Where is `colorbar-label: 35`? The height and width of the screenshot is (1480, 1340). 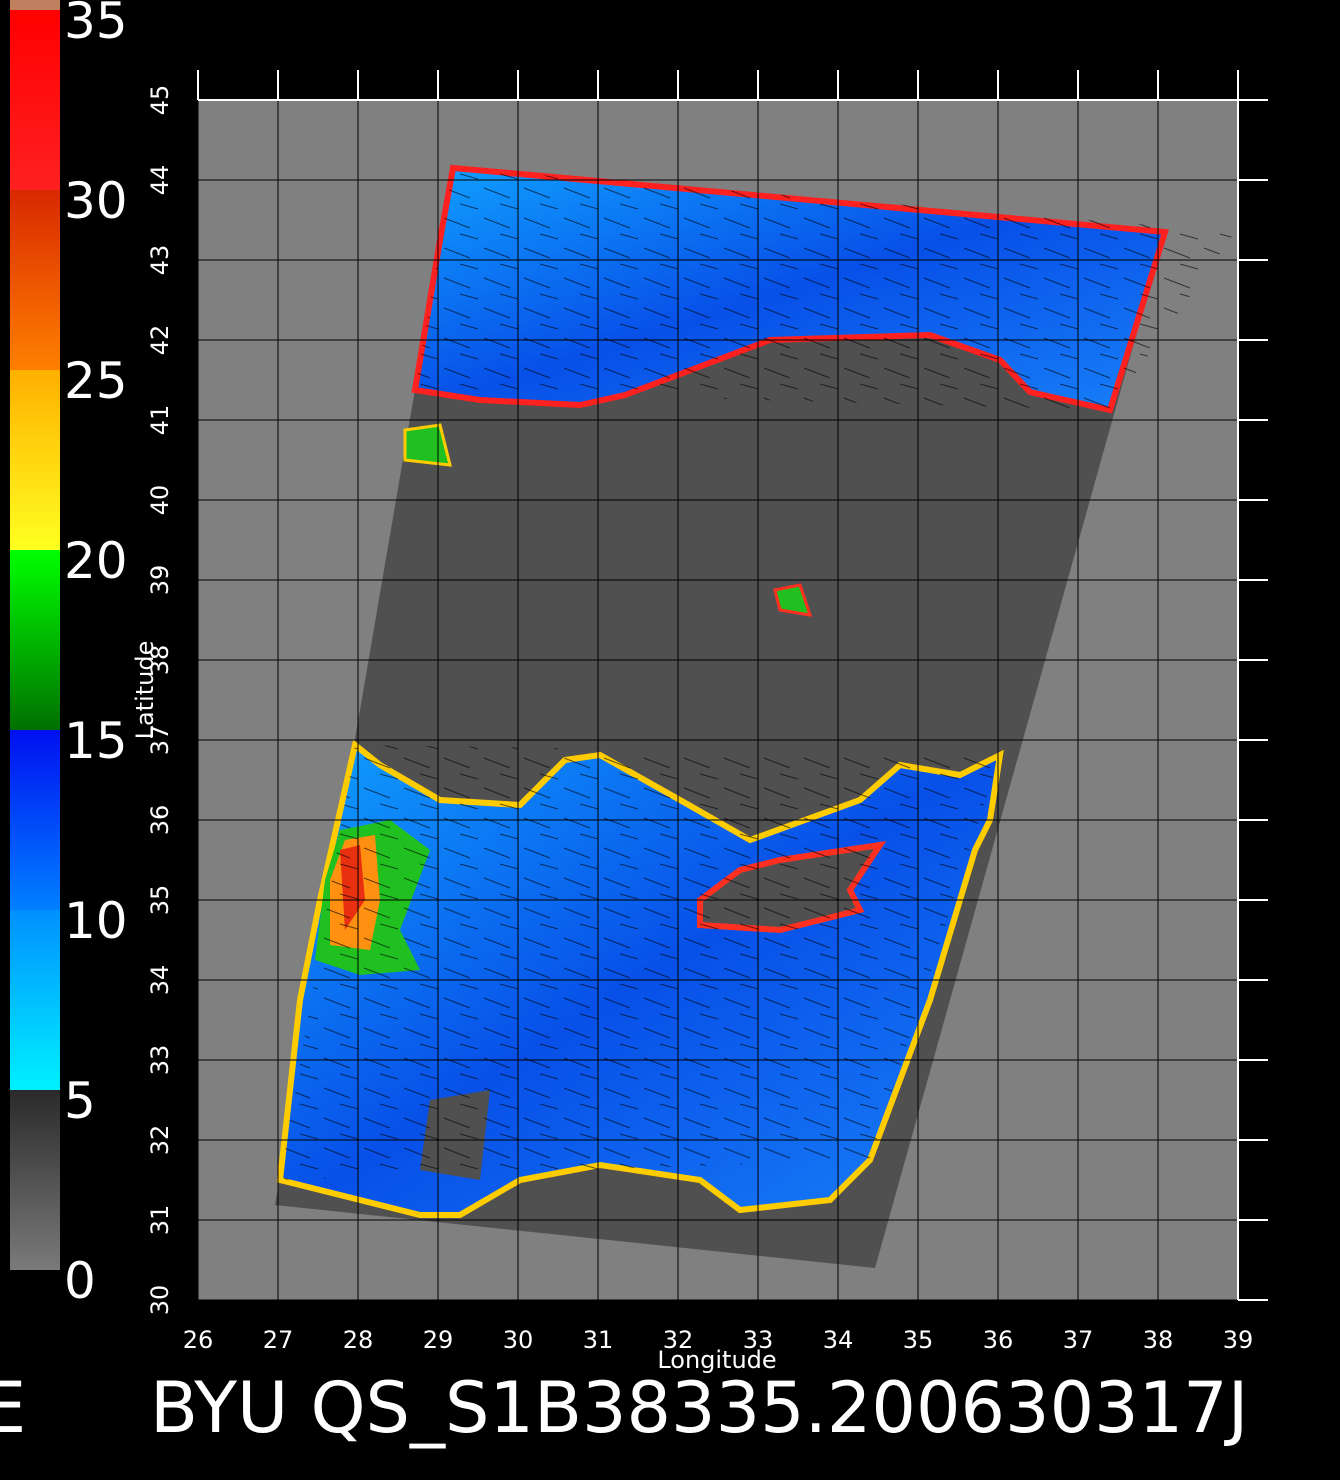
colorbar-label: 35 is located at coordinates (96, 25).